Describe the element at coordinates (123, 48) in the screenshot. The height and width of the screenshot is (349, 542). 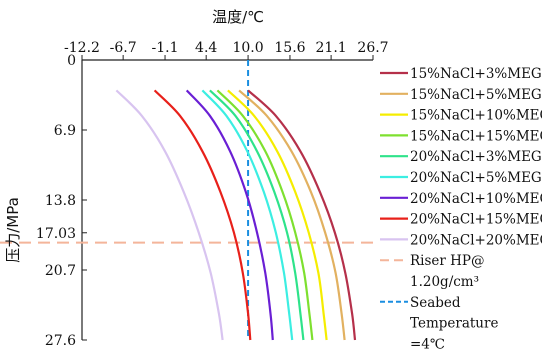
I see `x-tick-label: -6.7` at that location.